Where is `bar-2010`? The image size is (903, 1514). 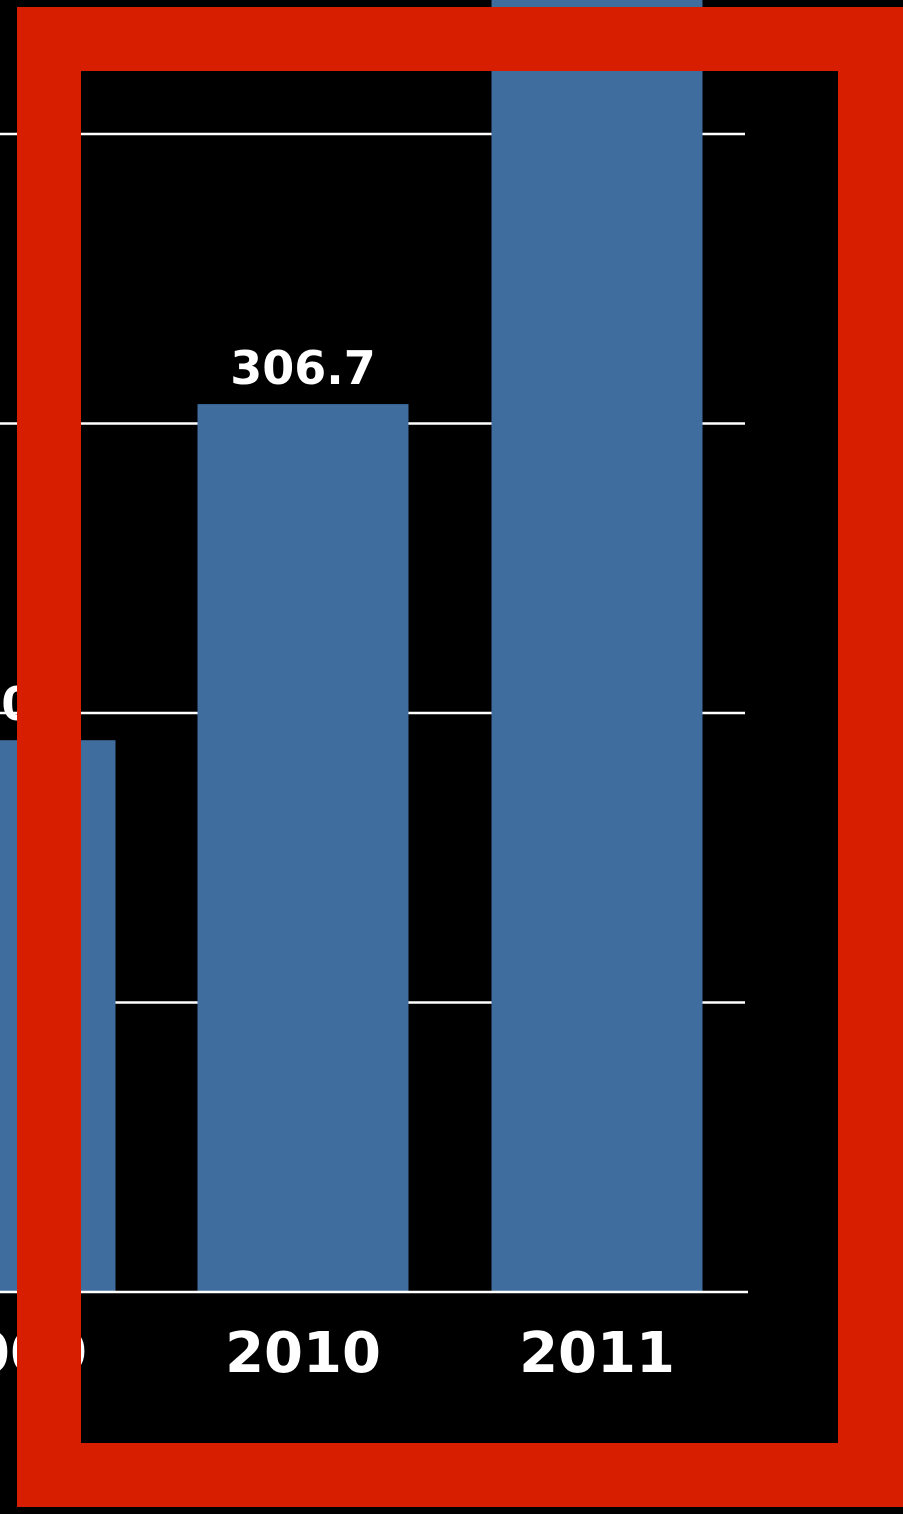
bar-2010 is located at coordinates (303, 848).